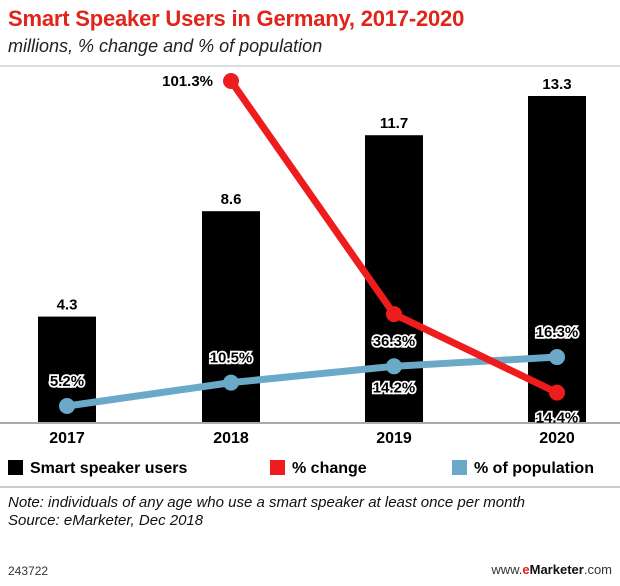  Describe the element at coordinates (106, 520) in the screenshot. I see `source-text: Source: eMarketer, Dec 2018` at that location.